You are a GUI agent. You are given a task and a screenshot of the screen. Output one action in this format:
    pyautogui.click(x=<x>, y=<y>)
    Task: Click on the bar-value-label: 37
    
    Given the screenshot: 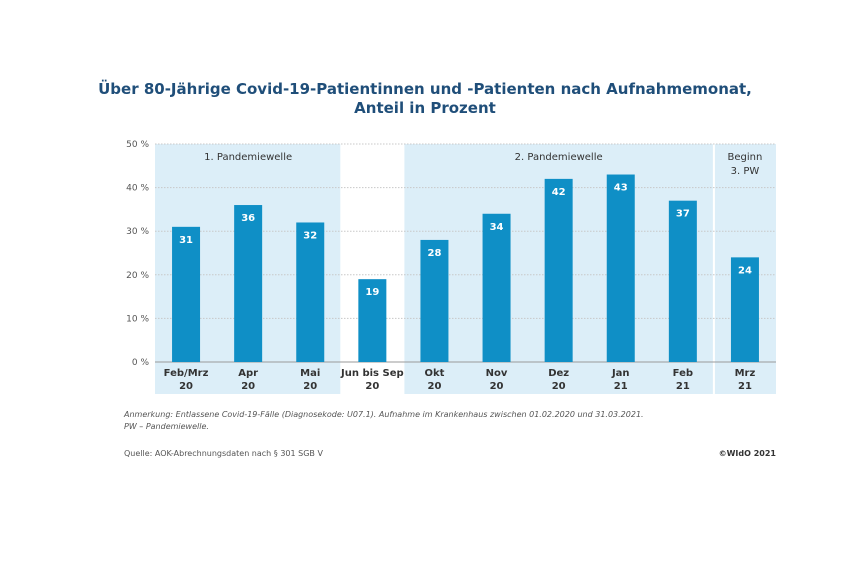 What is the action you would take?
    pyautogui.click(x=683, y=214)
    